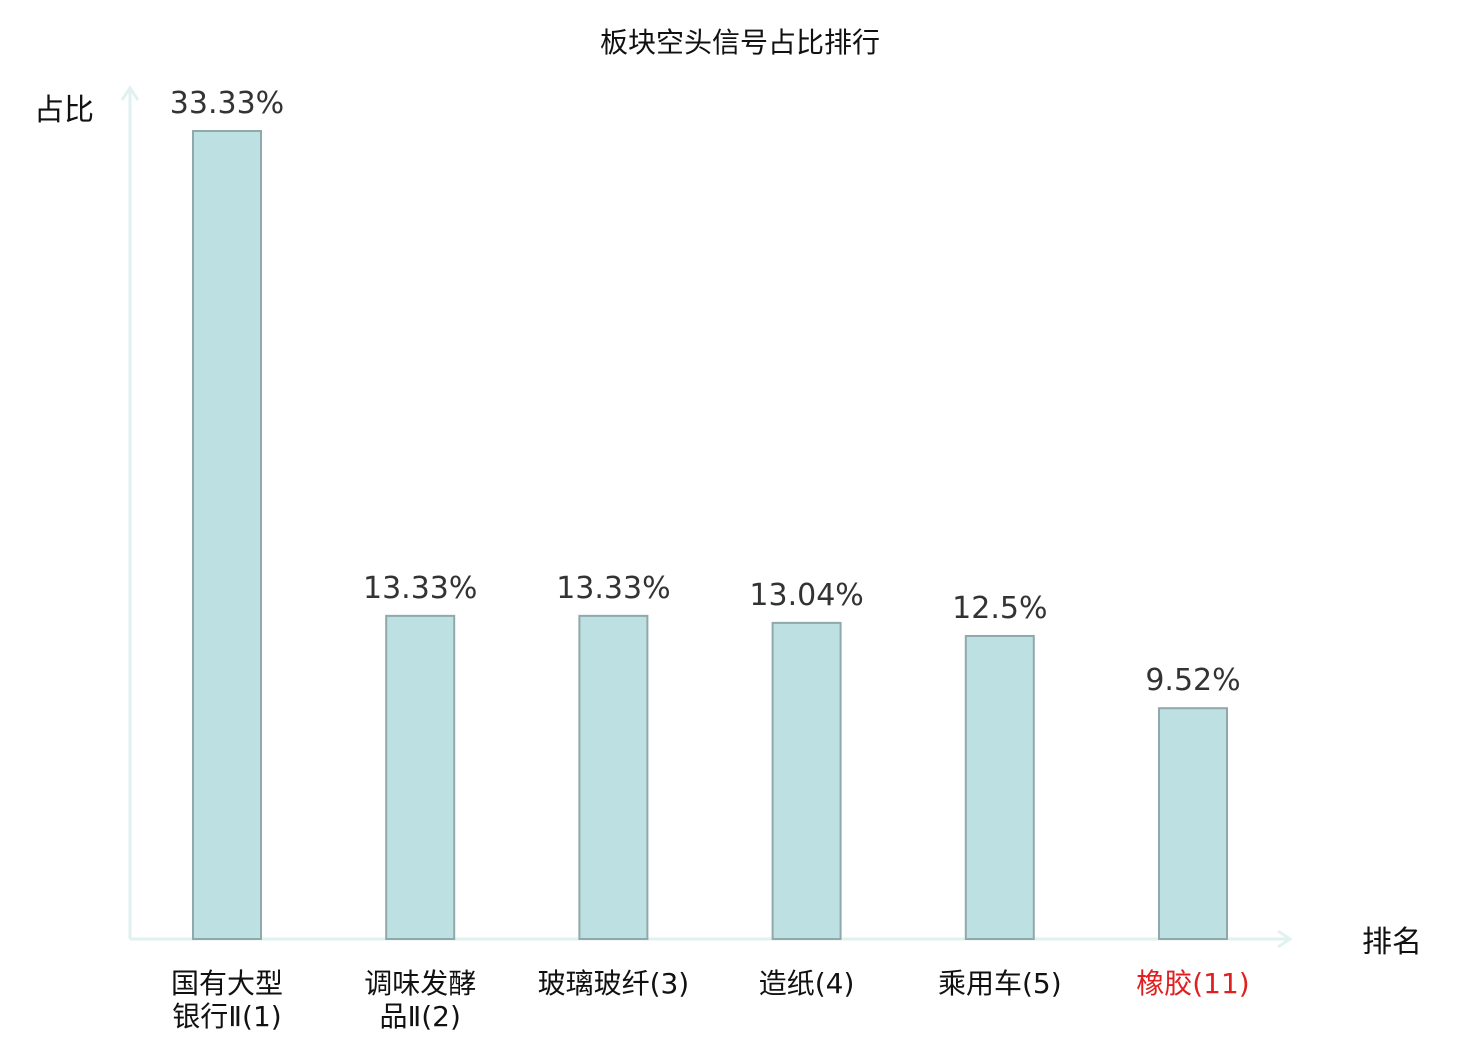 This screenshot has width=1480, height=1040. I want to click on category-label: 造纸(4), so click(807, 983).